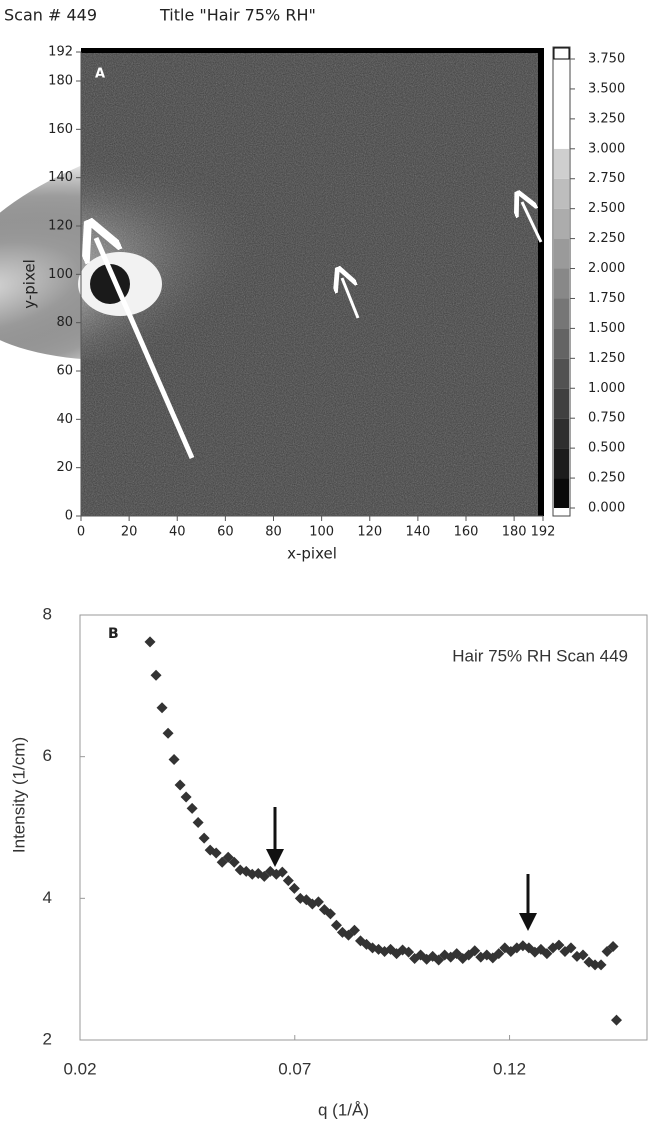 The height and width of the screenshot is (1130, 648). Describe the element at coordinates (321, 532) in the screenshot. I see `x-tick-label: 100` at that location.